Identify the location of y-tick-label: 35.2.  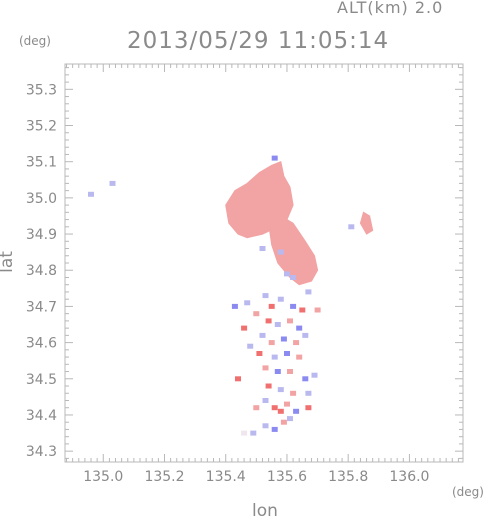
(41, 127).